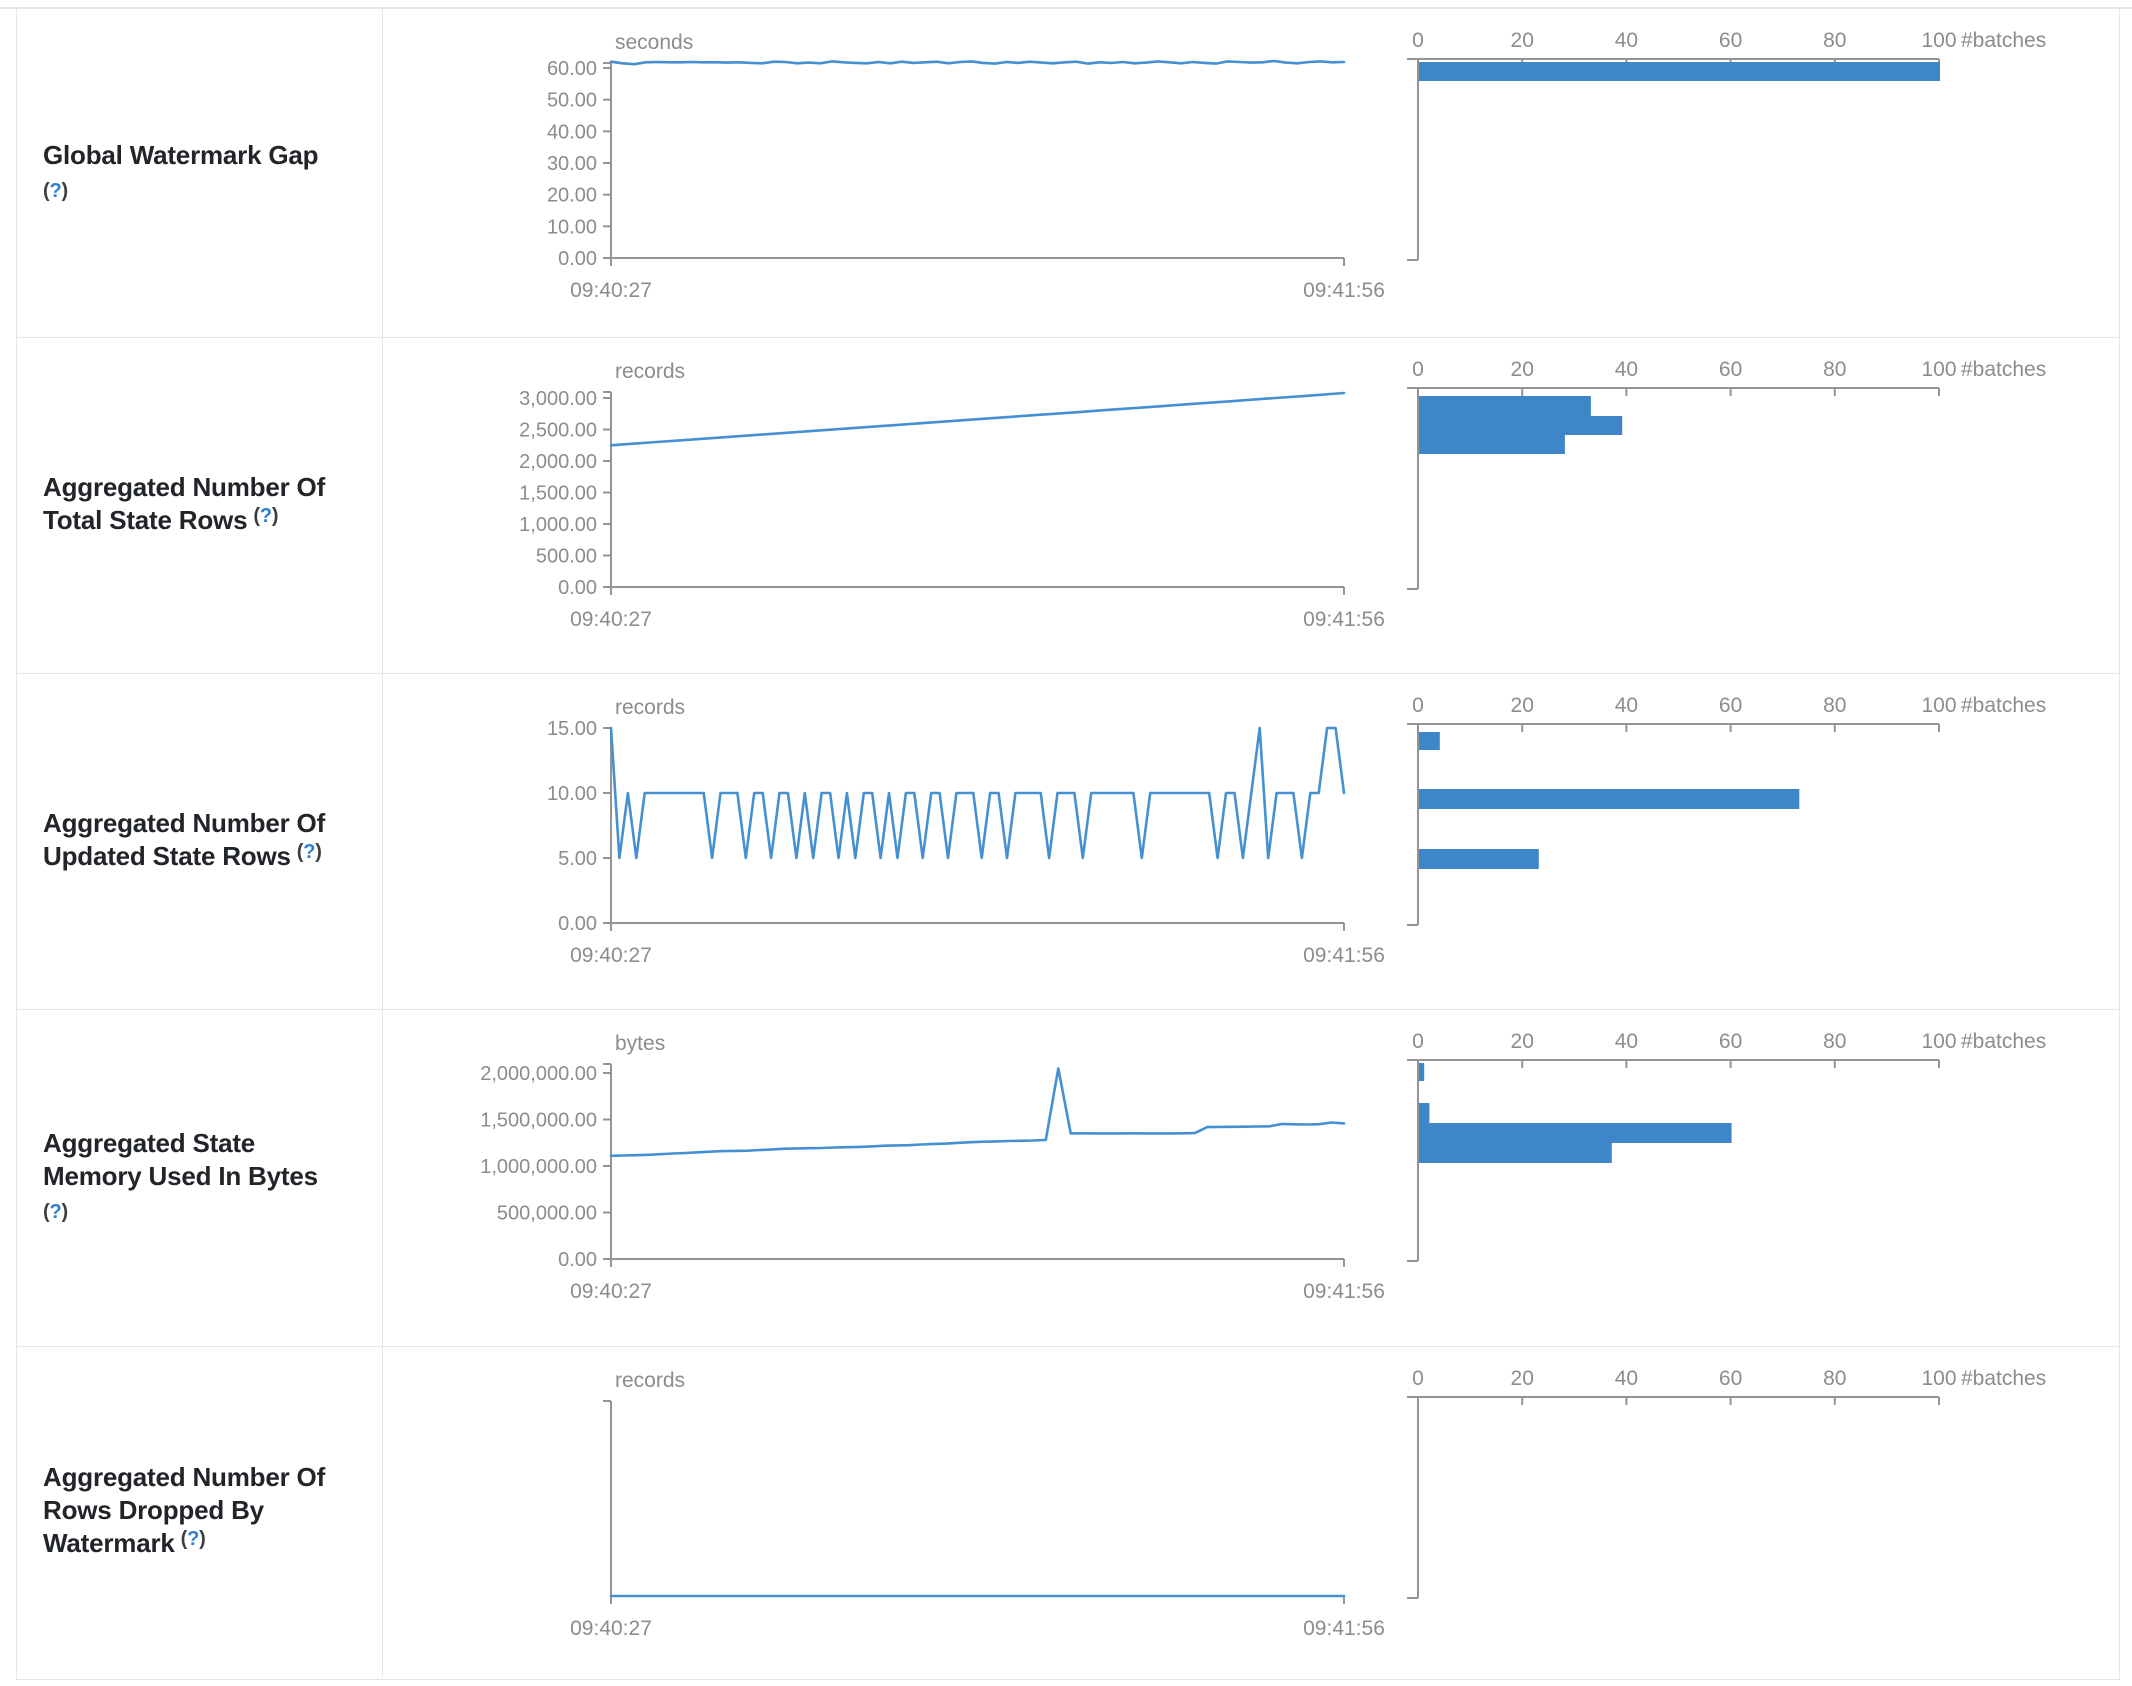  Describe the element at coordinates (558, 494) in the screenshot. I see `y-axis-tick-label: 1,500.00` at that location.